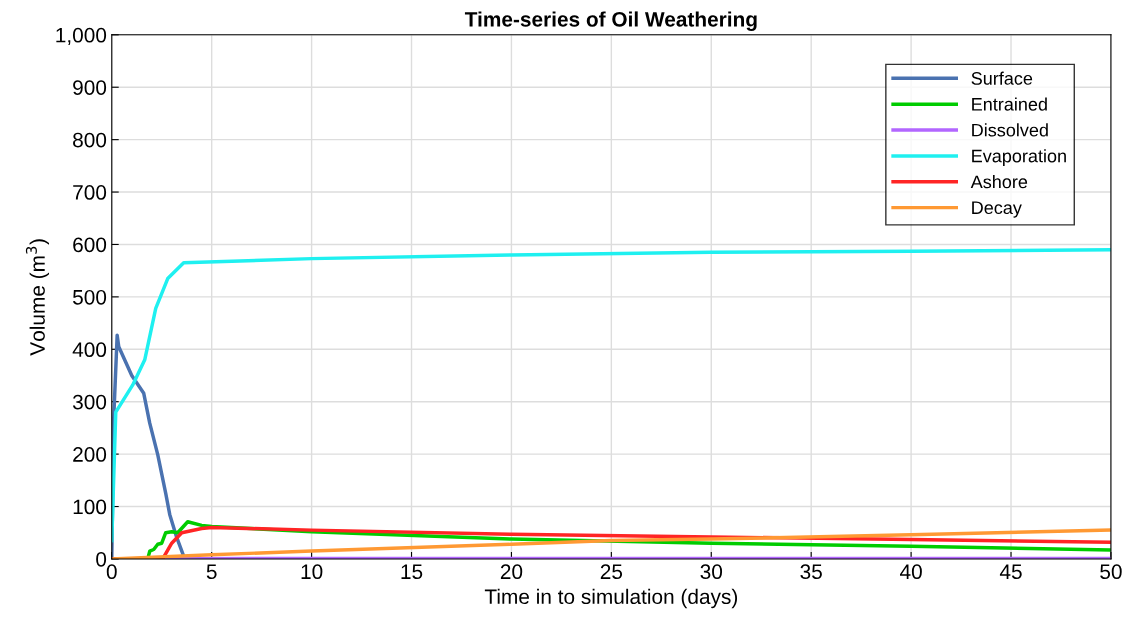 This screenshot has height=633, width=1129. I want to click on y-tick-label: 200, so click(90, 454).